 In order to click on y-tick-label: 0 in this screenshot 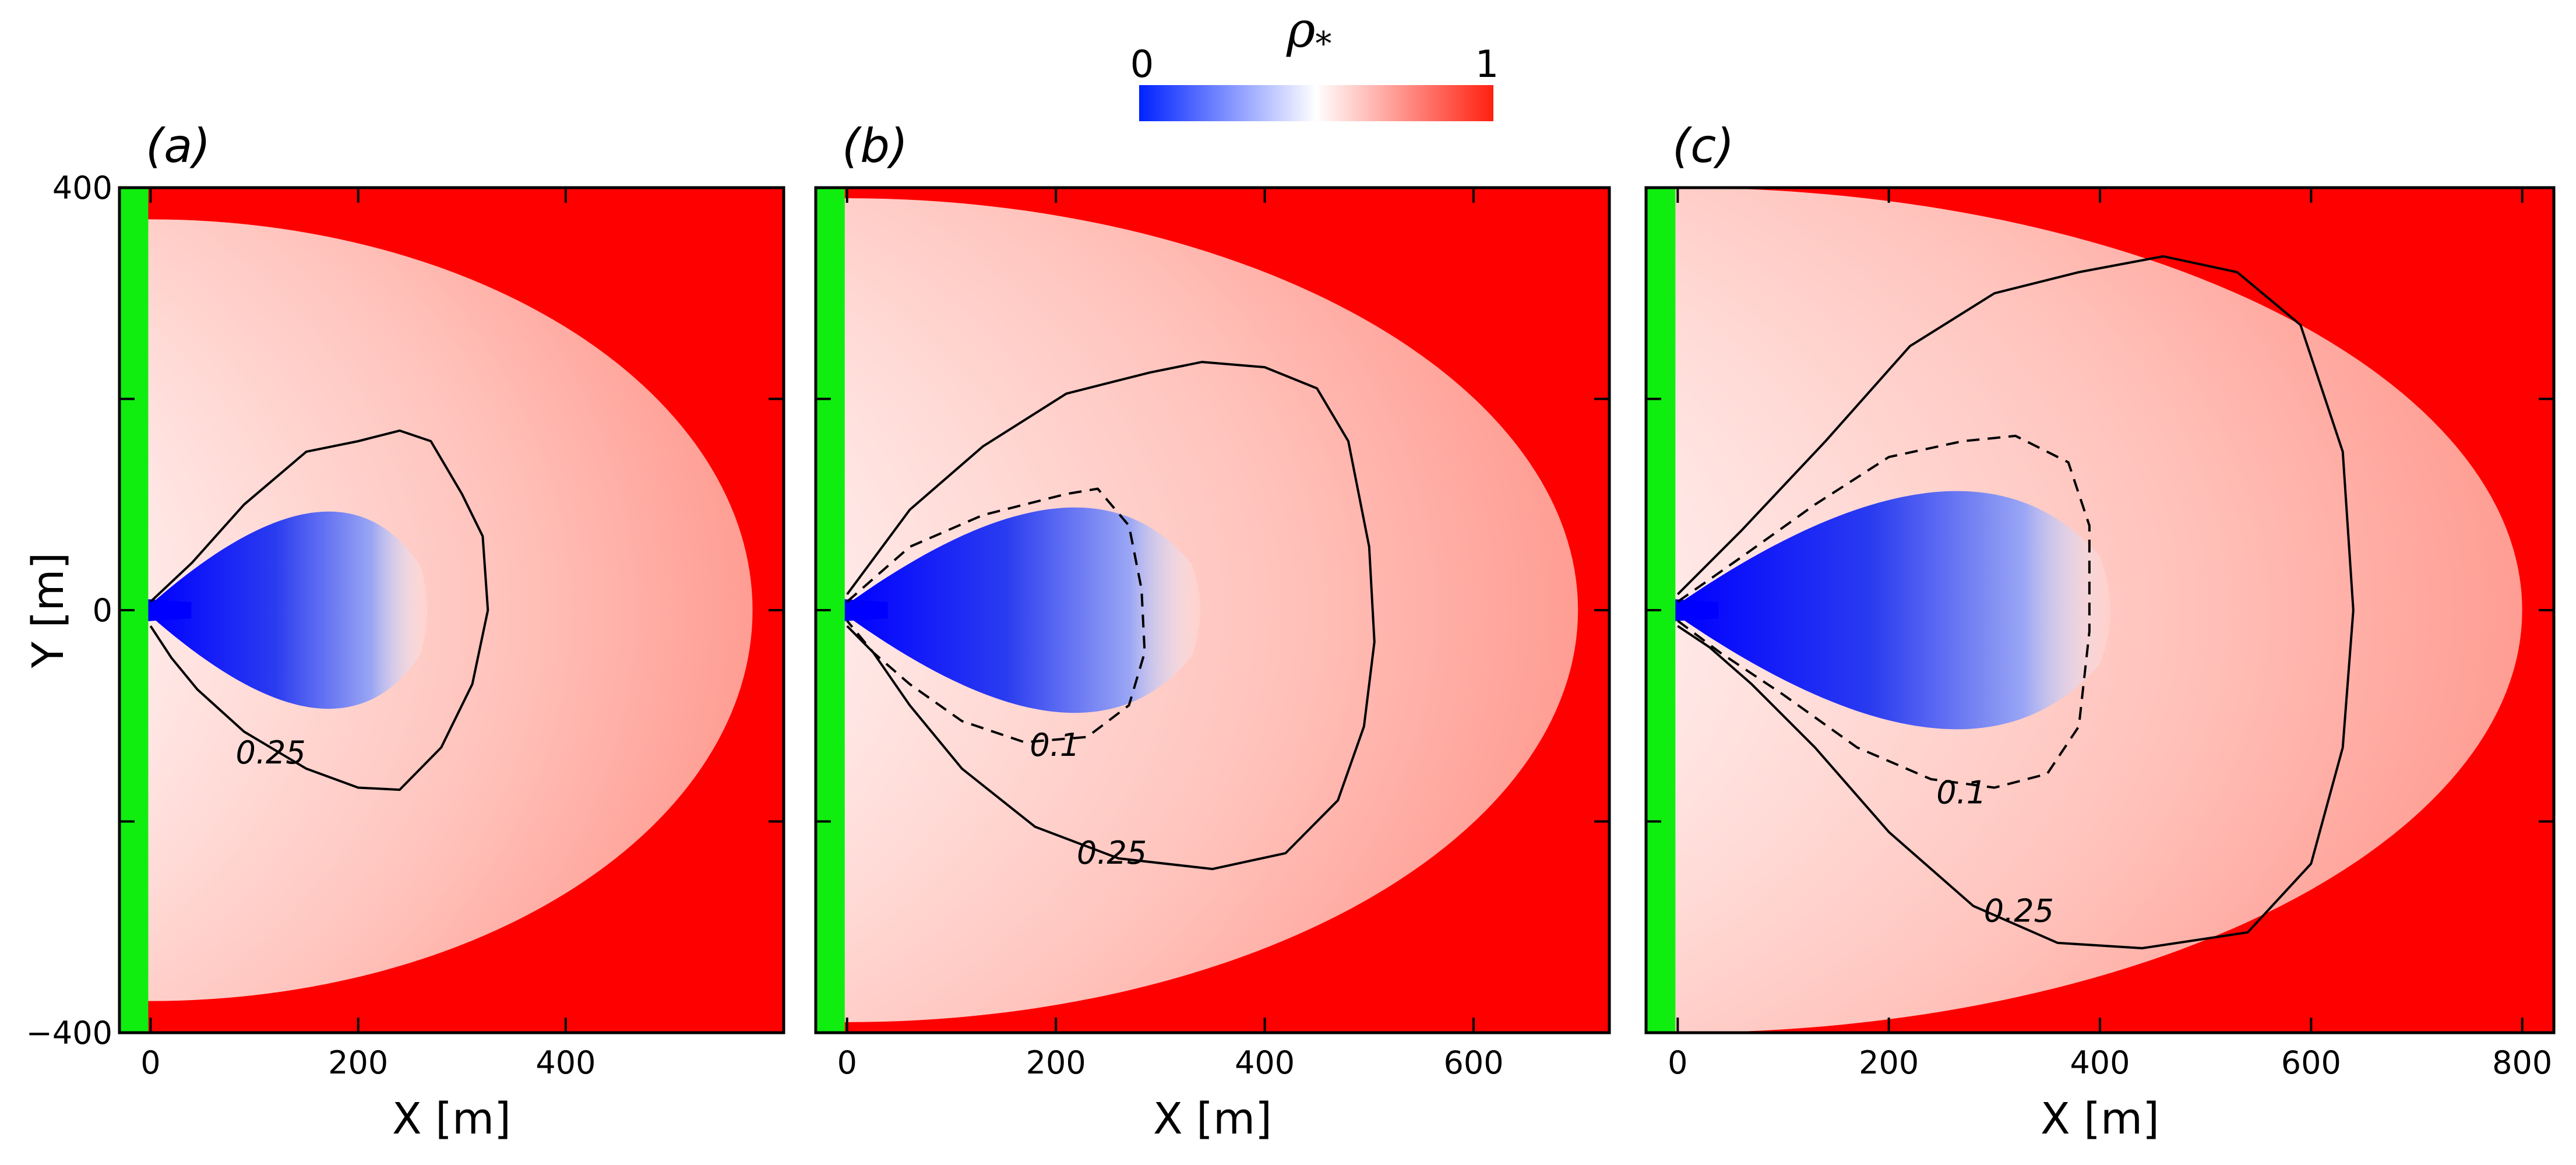, I will do `click(103, 610)`.